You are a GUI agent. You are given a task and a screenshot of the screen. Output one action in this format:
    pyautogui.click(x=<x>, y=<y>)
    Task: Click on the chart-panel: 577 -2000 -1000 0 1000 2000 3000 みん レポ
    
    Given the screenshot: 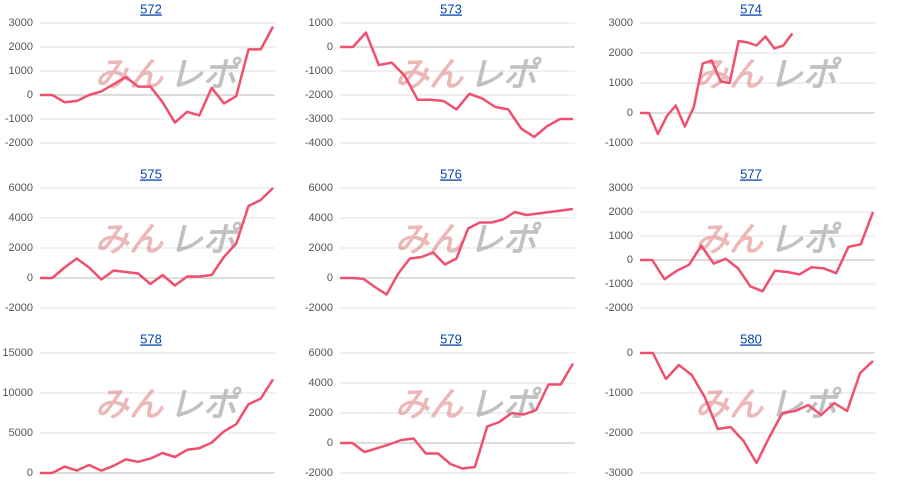 What is the action you would take?
    pyautogui.click(x=740, y=240)
    